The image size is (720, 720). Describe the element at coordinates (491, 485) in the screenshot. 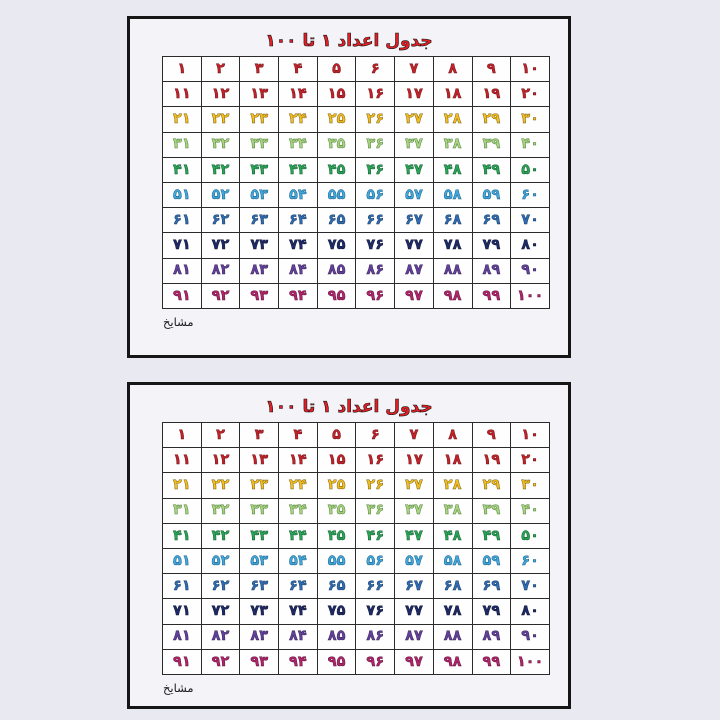

I see `number-cell: ۲۹` at that location.